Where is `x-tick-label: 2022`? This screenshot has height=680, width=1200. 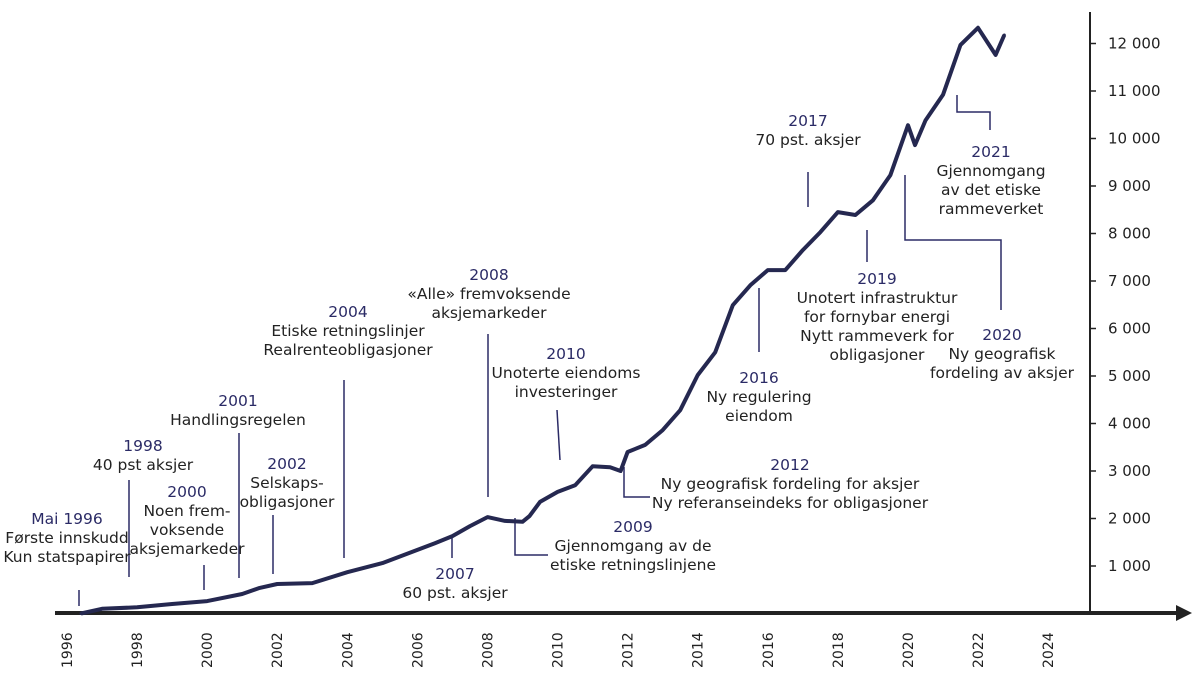
x-tick-label: 2022 is located at coordinates (979, 650).